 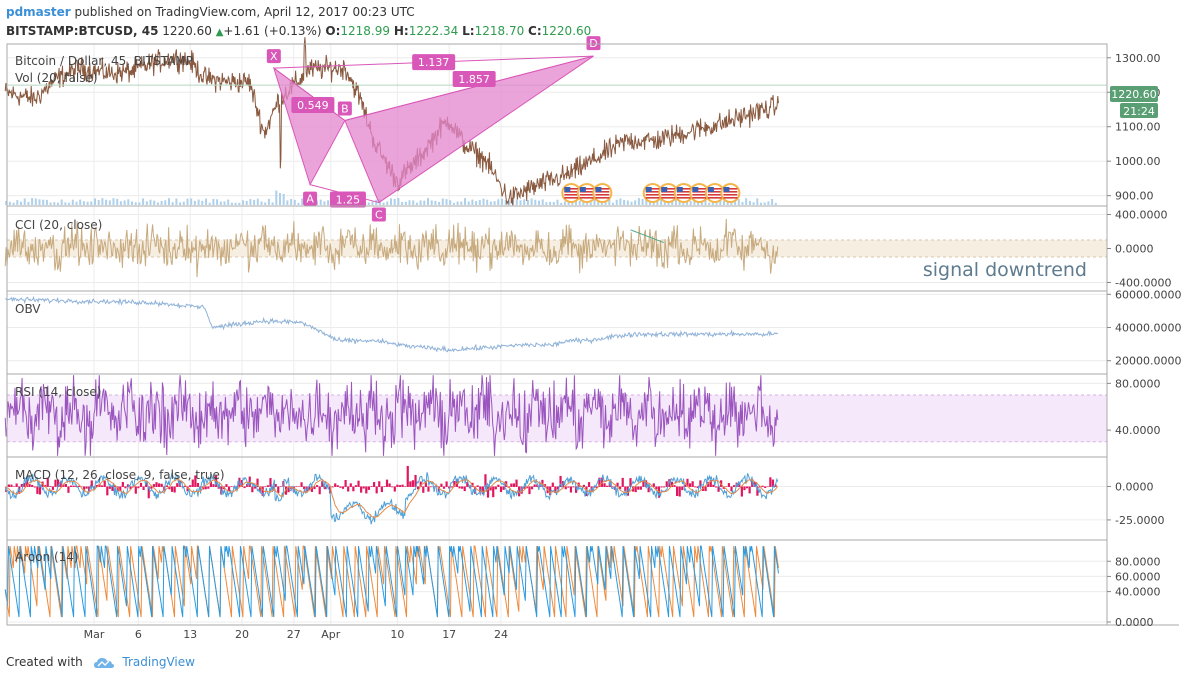 What do you see at coordinates (38, 12) in the screenshot?
I see `author-link: pdmaster` at bounding box center [38, 12].